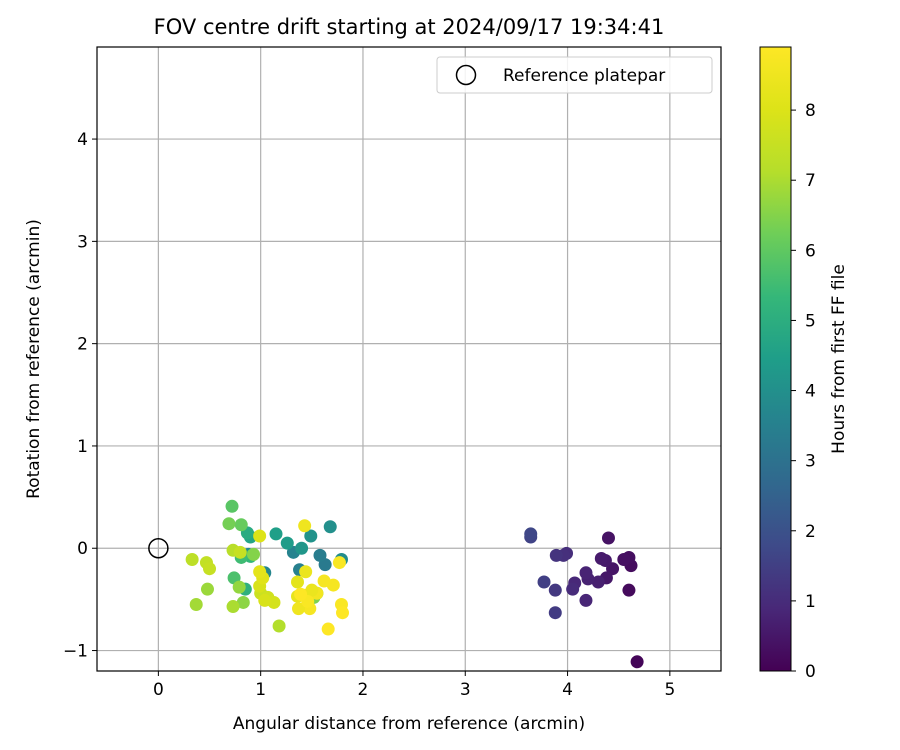 The height and width of the screenshot is (750, 900). I want to click on colorbar-label: Hours from first FF file, so click(839, 359).